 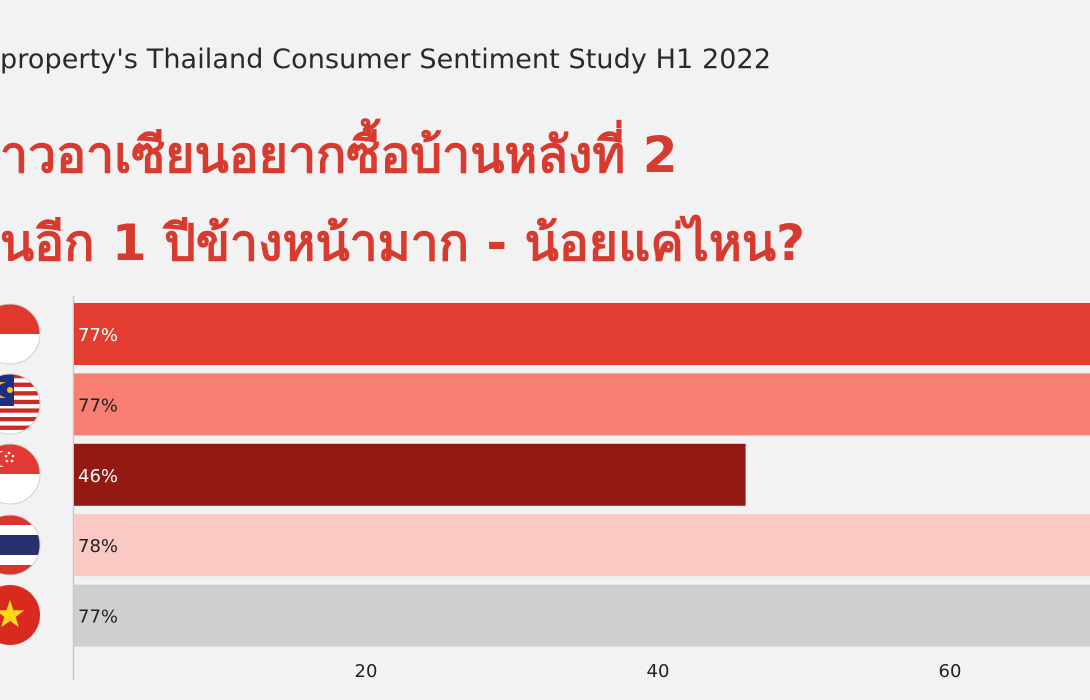 What do you see at coordinates (98, 405) in the screenshot?
I see `bar-label-malaysia: 77%` at bounding box center [98, 405].